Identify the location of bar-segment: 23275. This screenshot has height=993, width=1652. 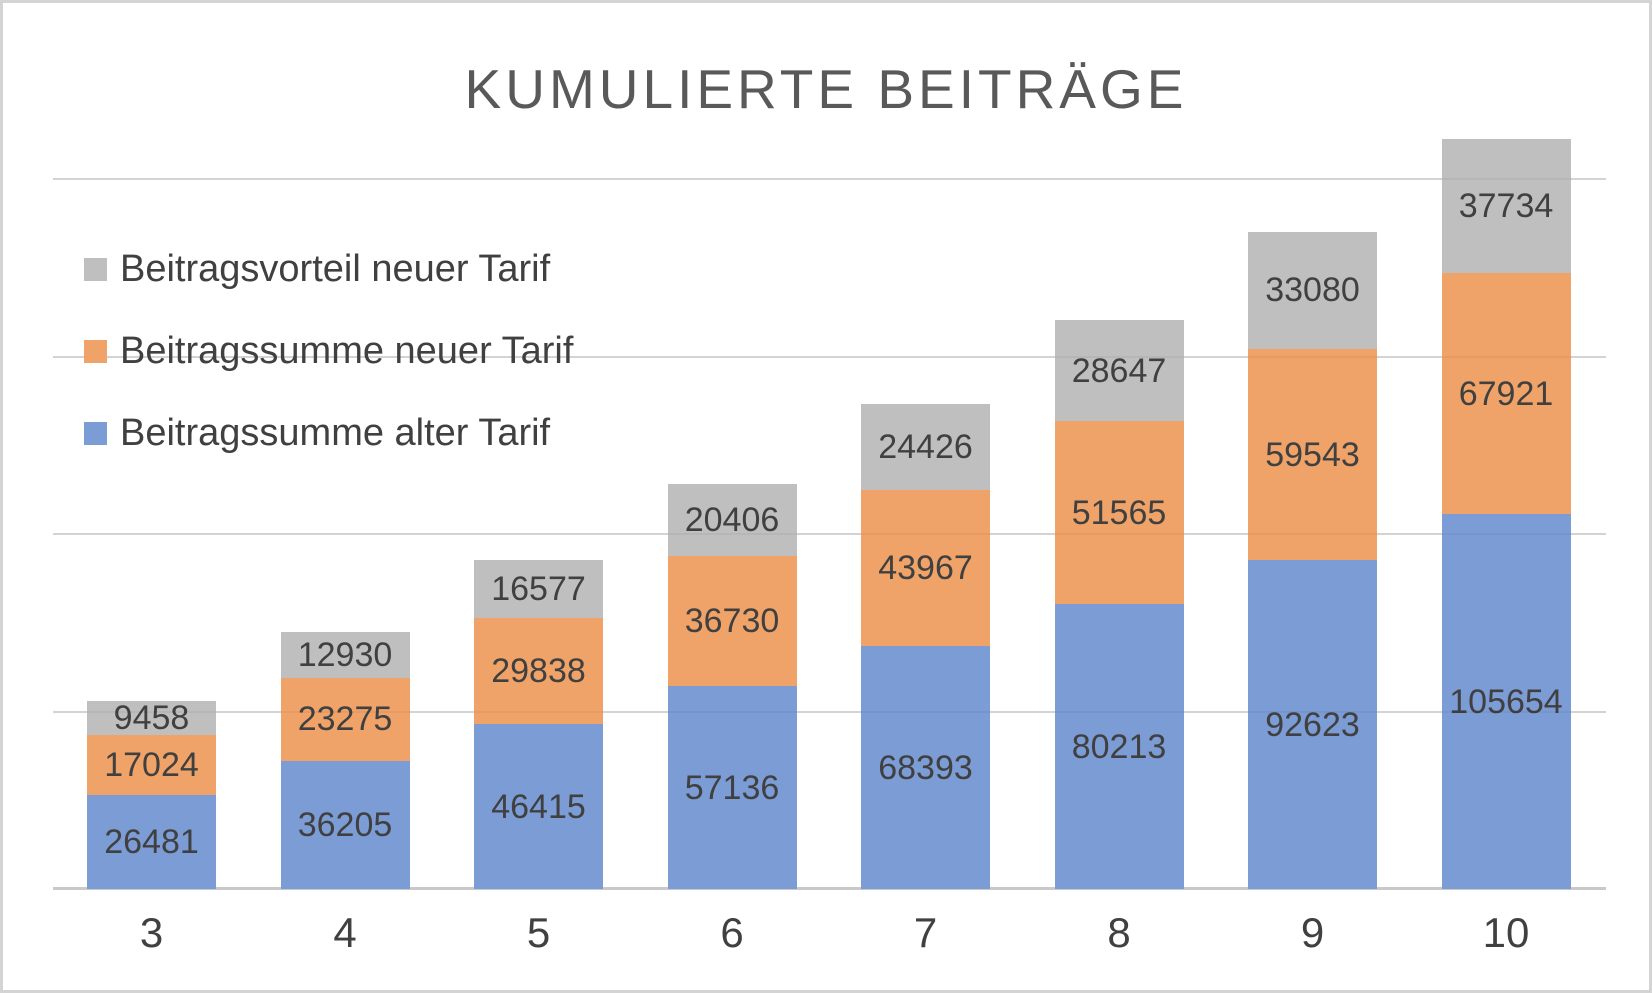
(345, 719).